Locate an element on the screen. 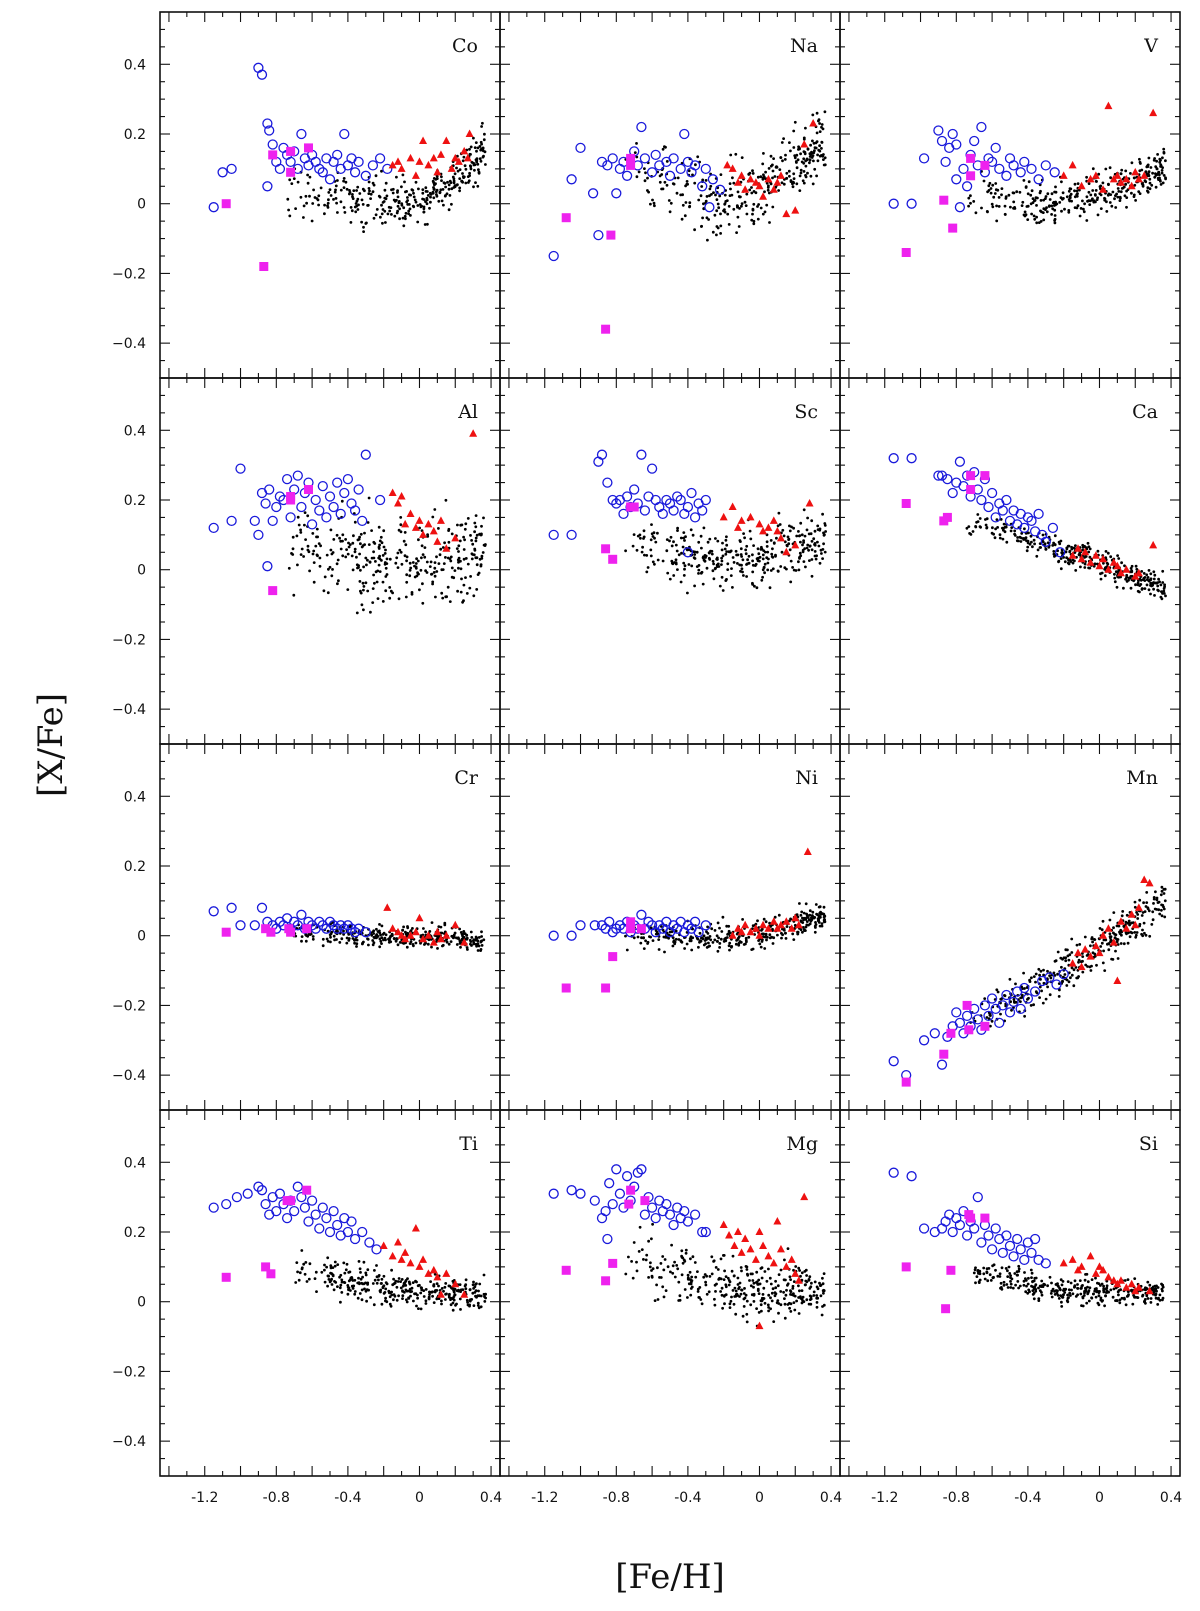 This screenshot has width=1200, height=1611. panel-element-label: Mn is located at coordinates (1142, 778).